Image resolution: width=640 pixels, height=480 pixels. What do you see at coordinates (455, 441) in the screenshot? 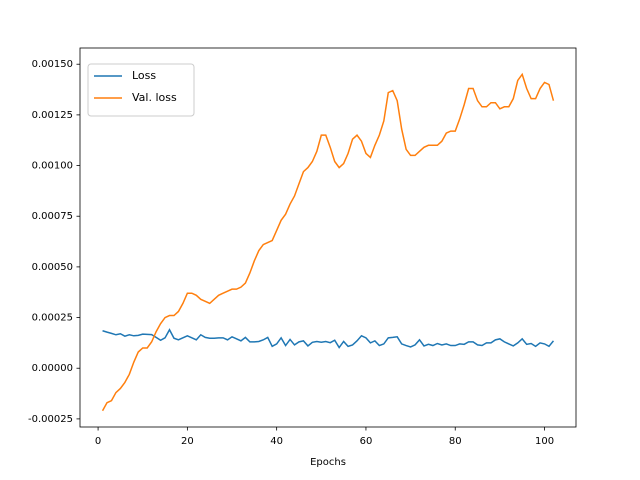
I see `x-tick-label: 80` at bounding box center [455, 441].